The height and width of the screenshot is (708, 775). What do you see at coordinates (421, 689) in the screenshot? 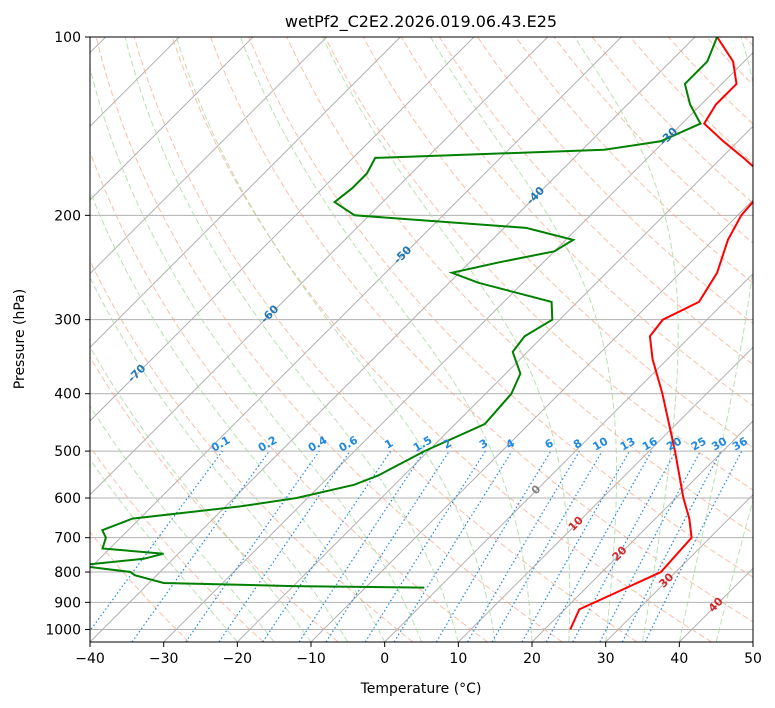
I see `x-axis-label: Temperature (°C)` at bounding box center [421, 689].